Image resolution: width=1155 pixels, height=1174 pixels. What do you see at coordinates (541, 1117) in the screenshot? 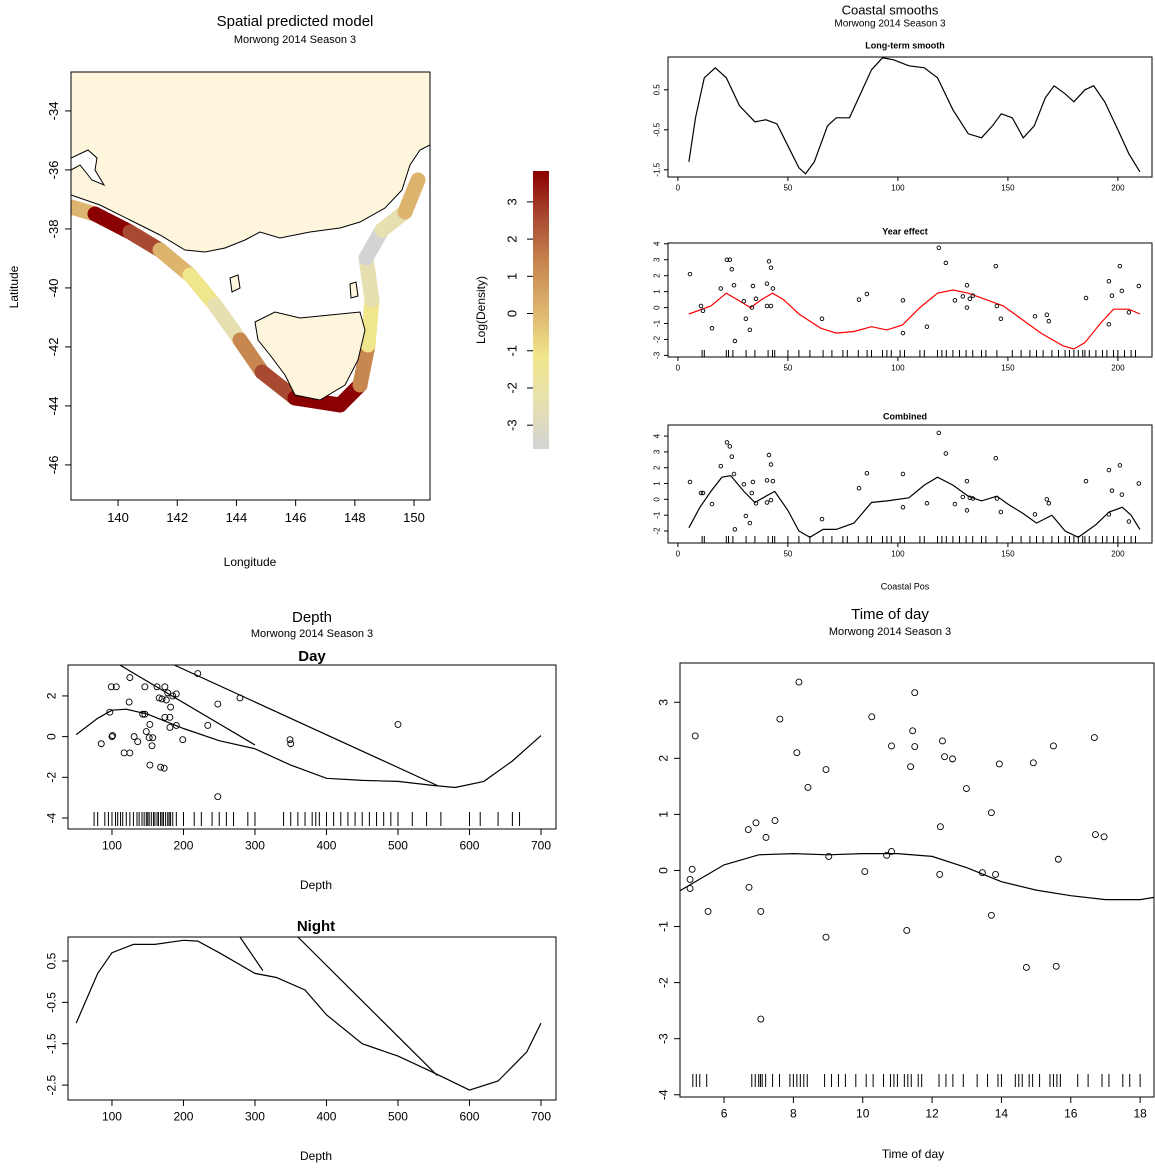
I see `x-tick-label: 700` at bounding box center [541, 1117].